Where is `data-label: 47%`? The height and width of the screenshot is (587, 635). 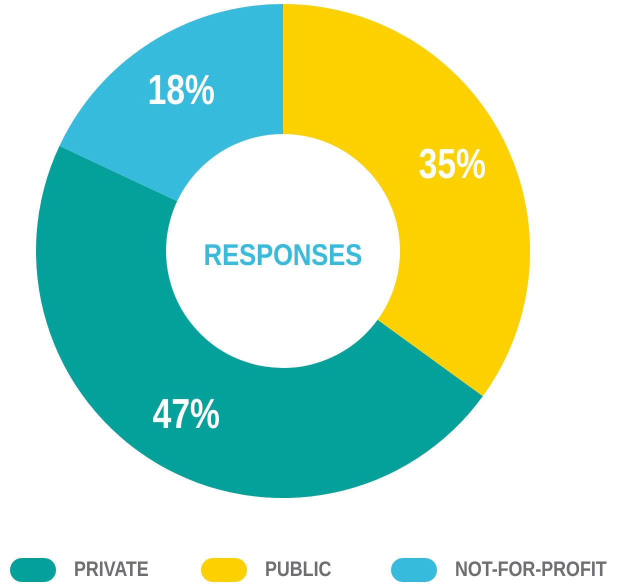 data-label: 47% is located at coordinates (186, 414).